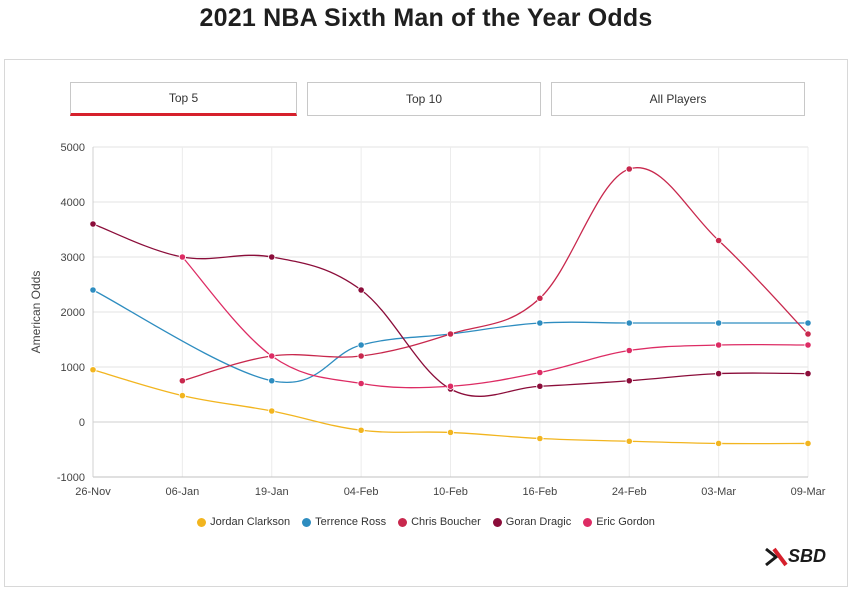 This screenshot has height=591, width=852. What do you see at coordinates (538, 522) in the screenshot?
I see `legend-label: Goran Dragic` at bounding box center [538, 522].